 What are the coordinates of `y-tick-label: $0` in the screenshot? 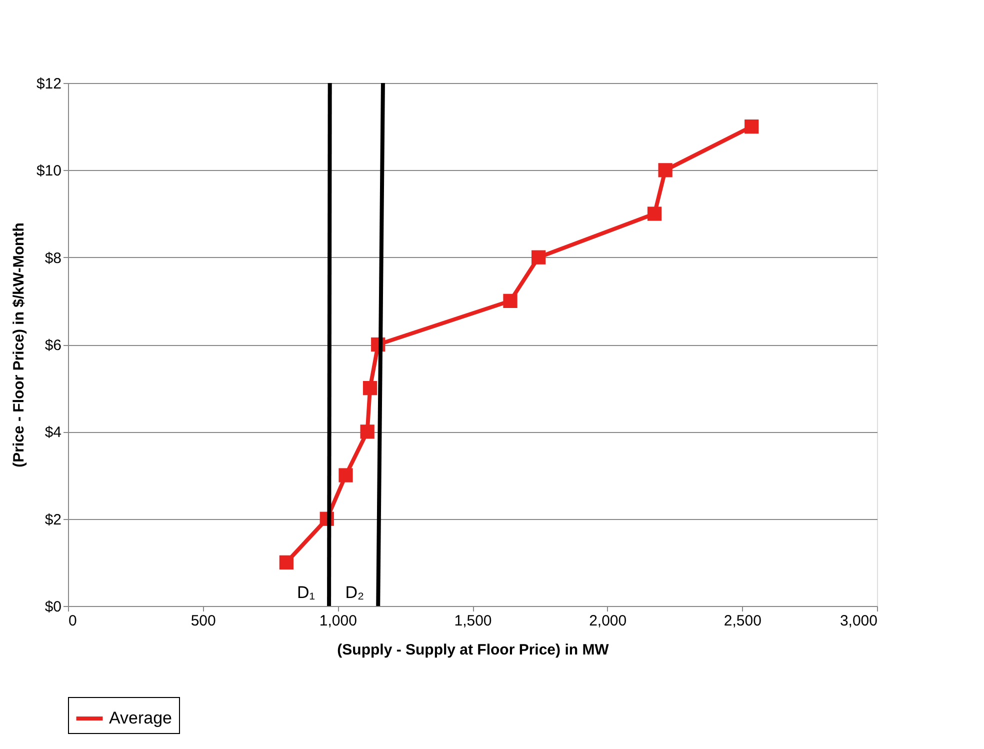 It's located at (53, 607).